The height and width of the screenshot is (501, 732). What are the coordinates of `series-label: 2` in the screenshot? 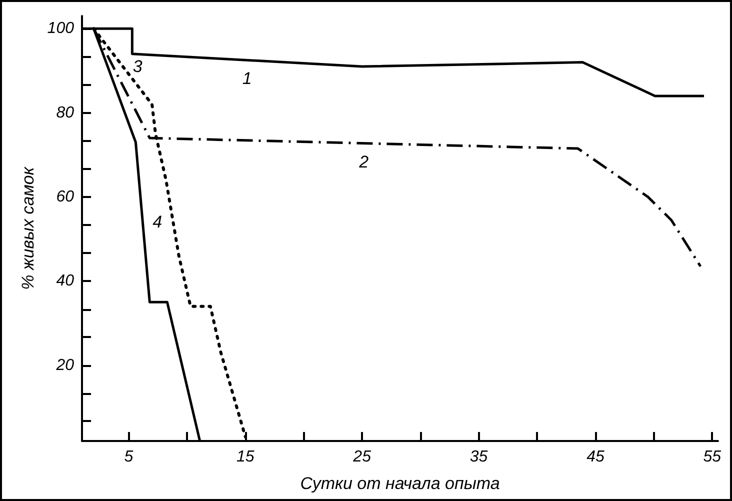 It's located at (364, 162).